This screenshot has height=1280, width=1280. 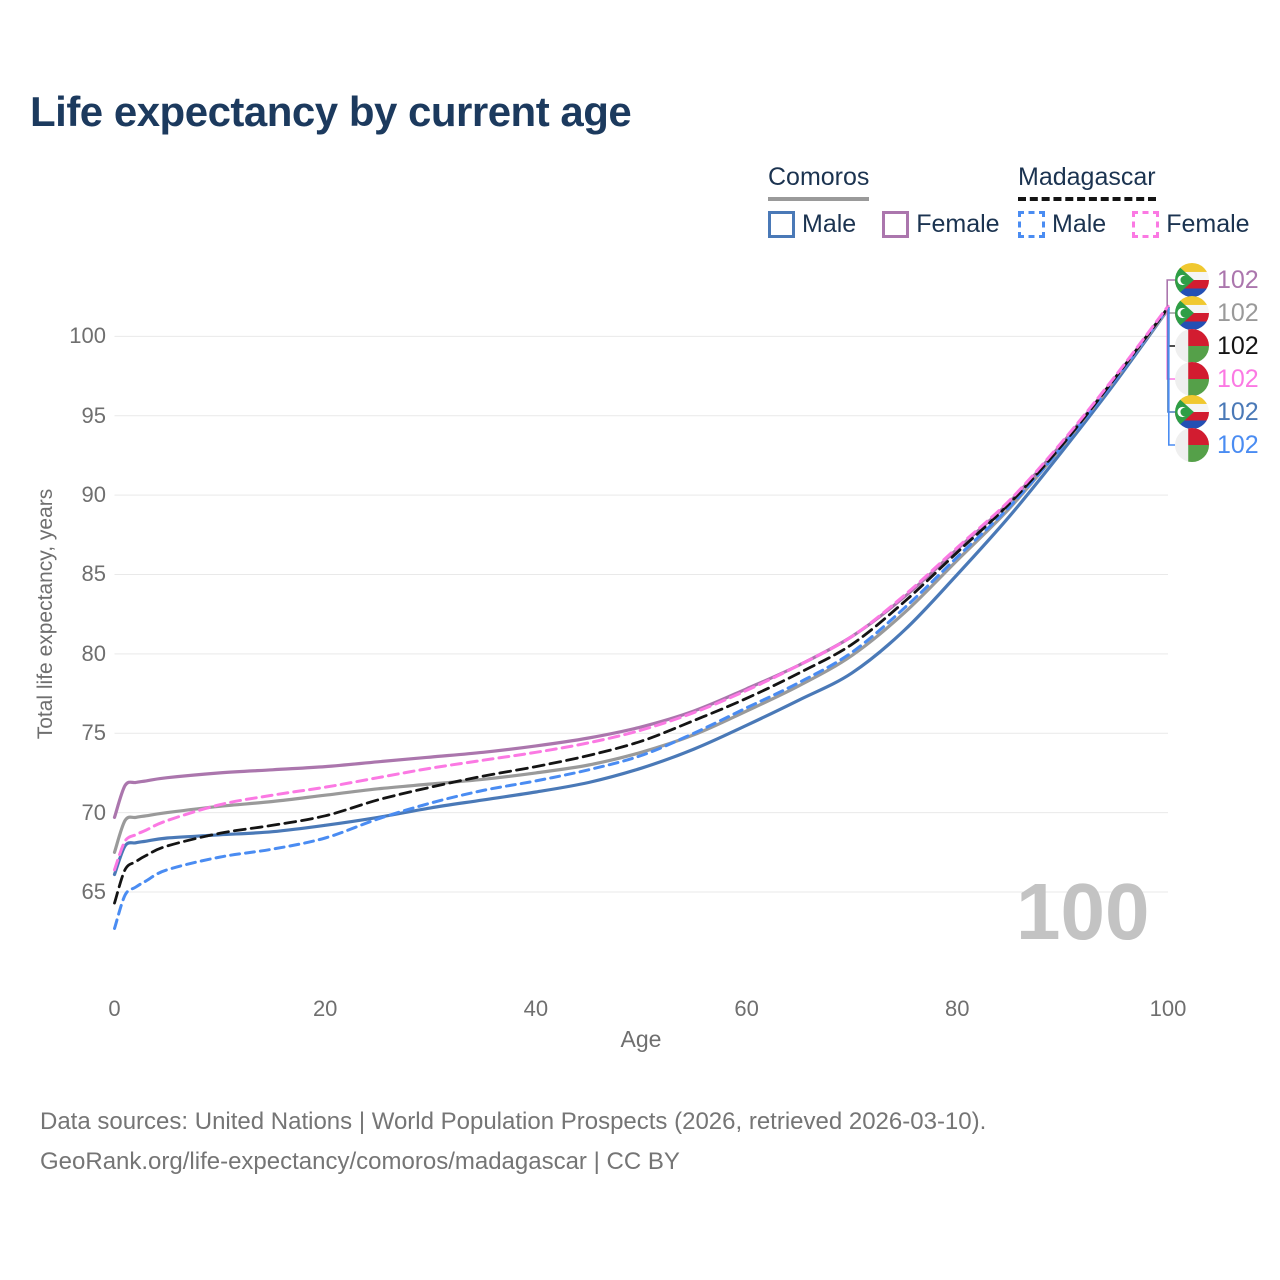 I want to click on endpoint-value-comoros_male: 102, so click(x=1238, y=411).